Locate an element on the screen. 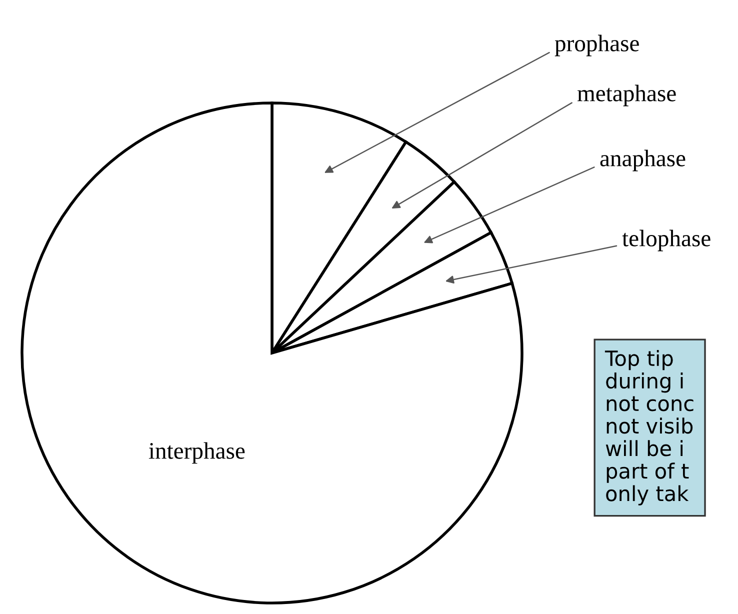 Image resolution: width=738 pixels, height=614 pixels. text: Top tip during i not conc not visib will be i part of t only tak is located at coordinates (649, 428).